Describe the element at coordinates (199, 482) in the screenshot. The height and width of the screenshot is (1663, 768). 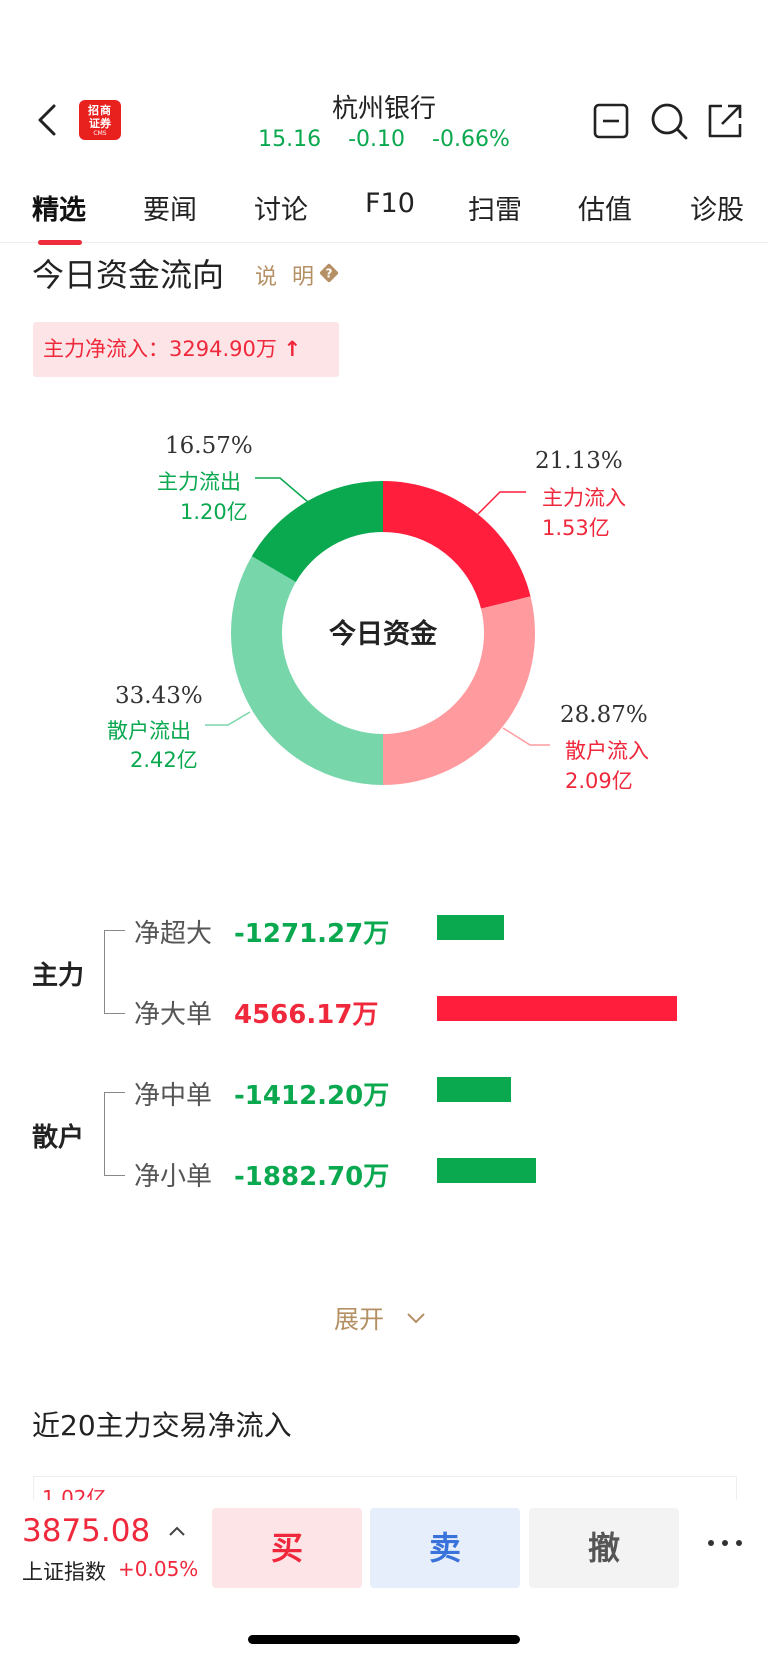
I see `label-main-out: 主力流出` at that location.